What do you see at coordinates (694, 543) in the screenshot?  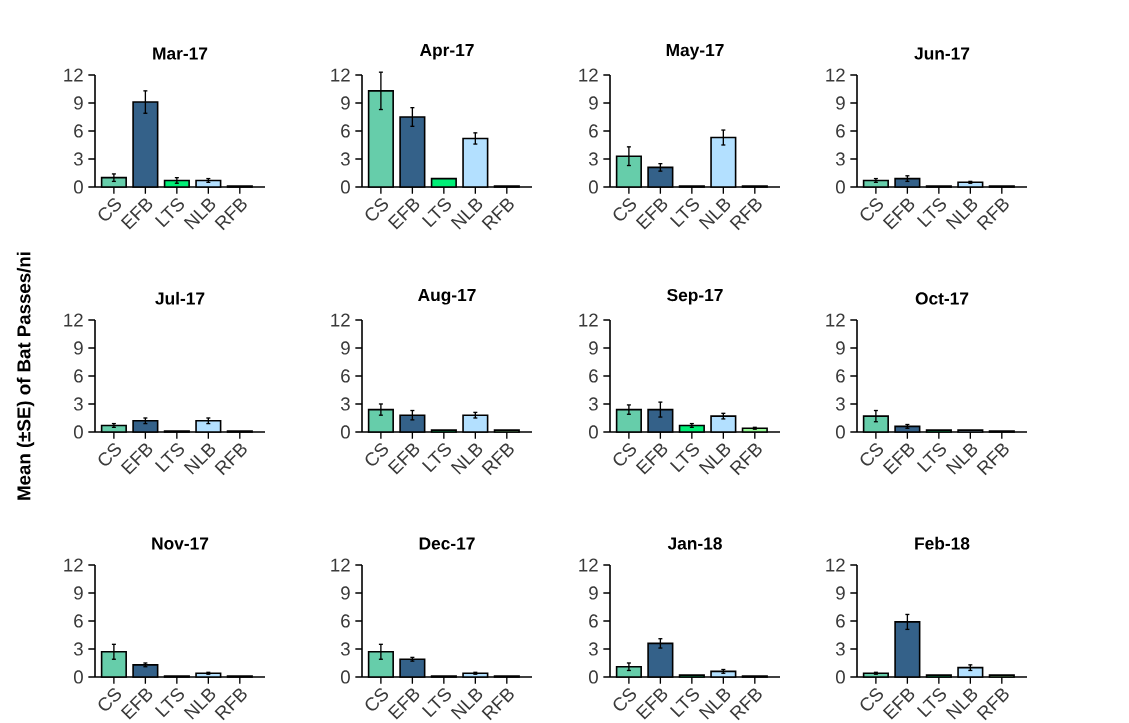 I see `chart-title: Jan-18` at bounding box center [694, 543].